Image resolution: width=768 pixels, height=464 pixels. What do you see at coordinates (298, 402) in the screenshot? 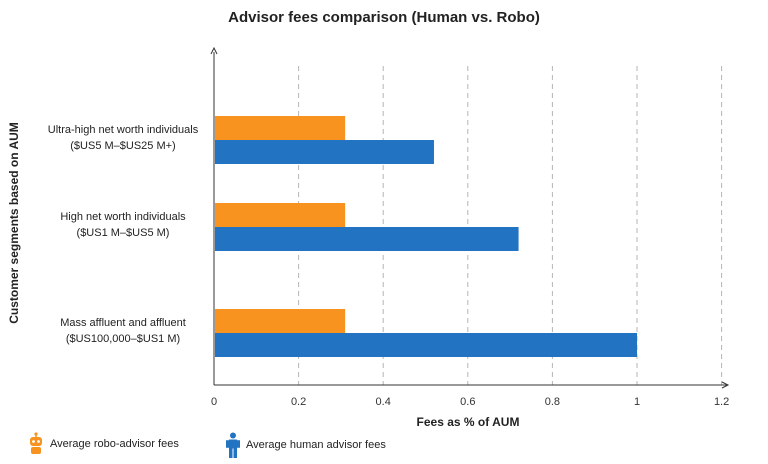
I see `x-tick-label: 0.2` at bounding box center [298, 402].